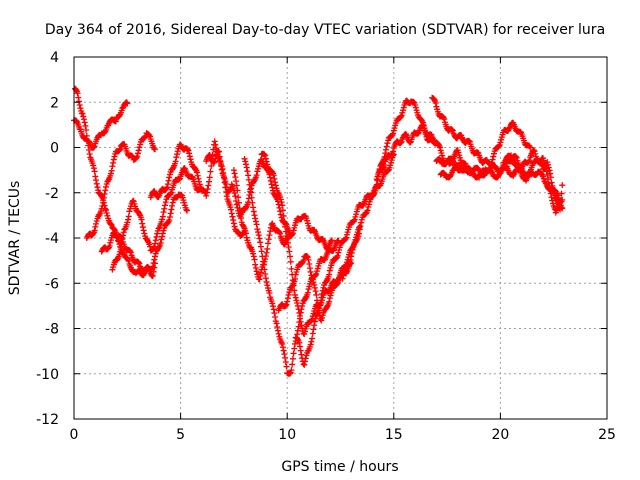  Describe the element at coordinates (15, 238) in the screenshot. I see `y-axis-label: SDTVAR / TECUs` at that location.